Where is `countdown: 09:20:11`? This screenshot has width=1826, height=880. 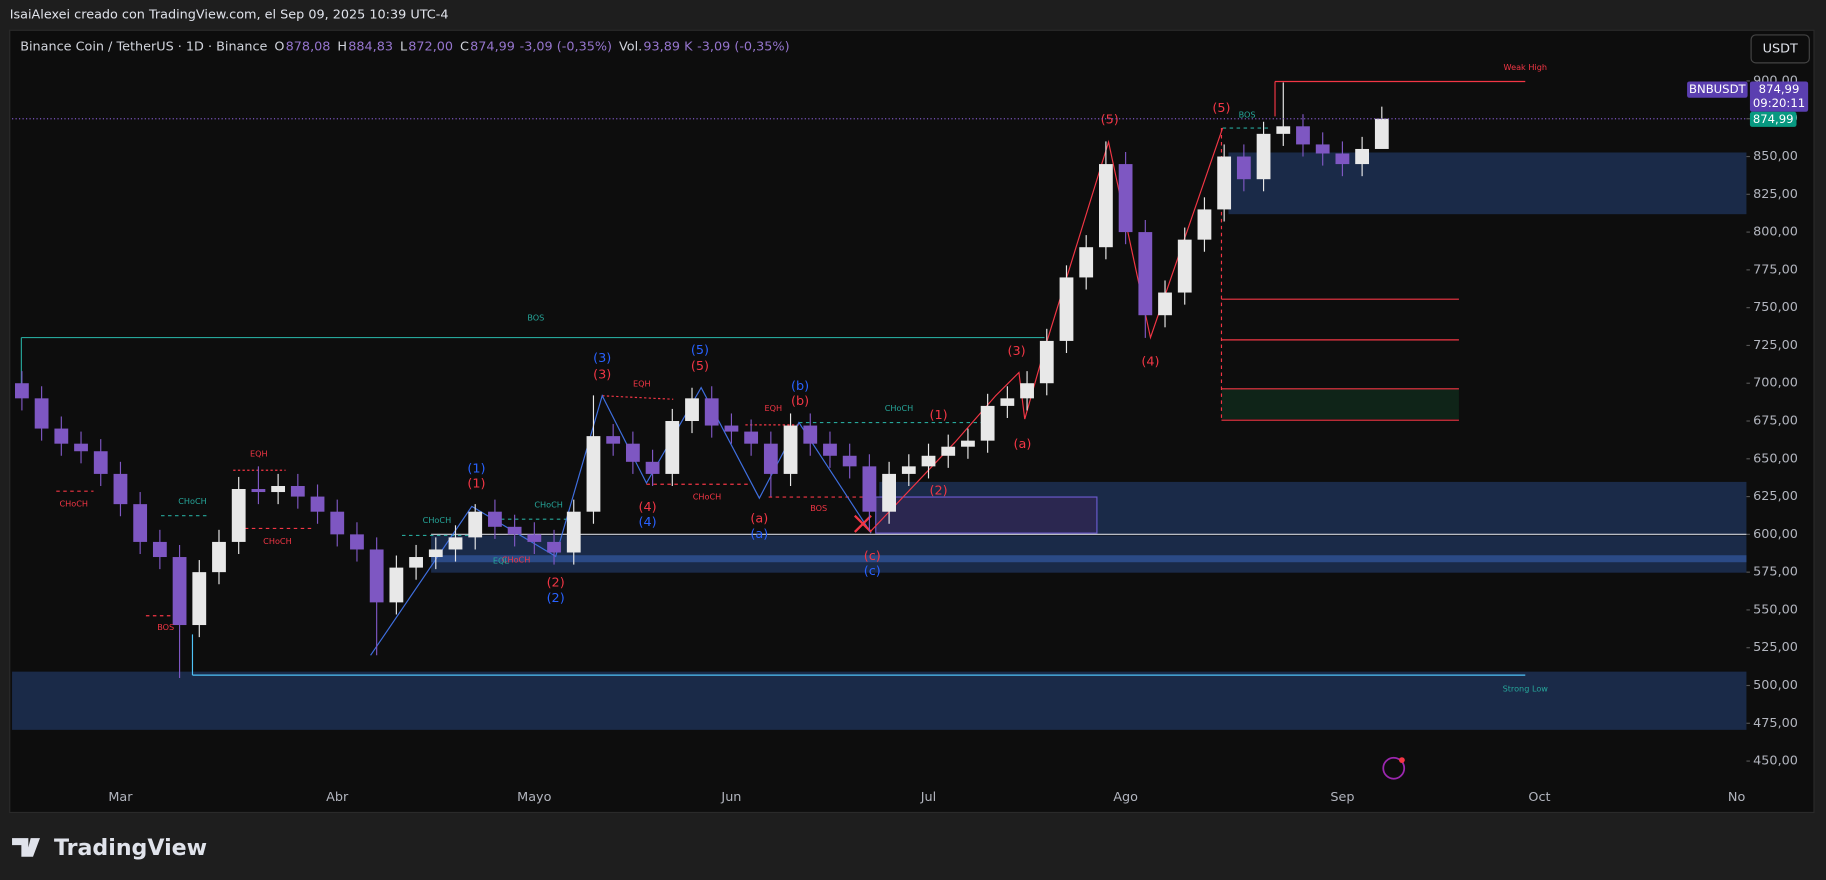 countdown: 09:20:11 is located at coordinates (1779, 103).